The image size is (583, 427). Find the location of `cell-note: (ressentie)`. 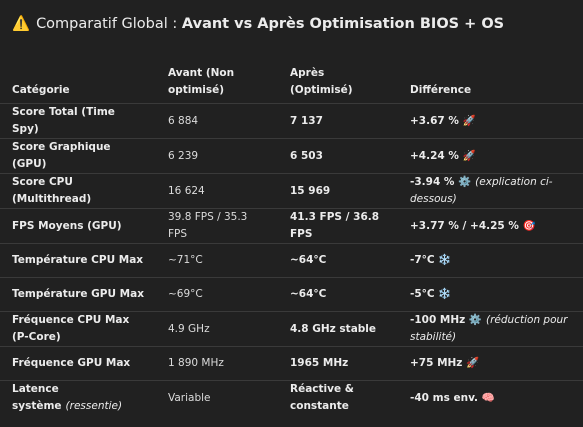

cell-note: (ressentie) is located at coordinates (94, 406).